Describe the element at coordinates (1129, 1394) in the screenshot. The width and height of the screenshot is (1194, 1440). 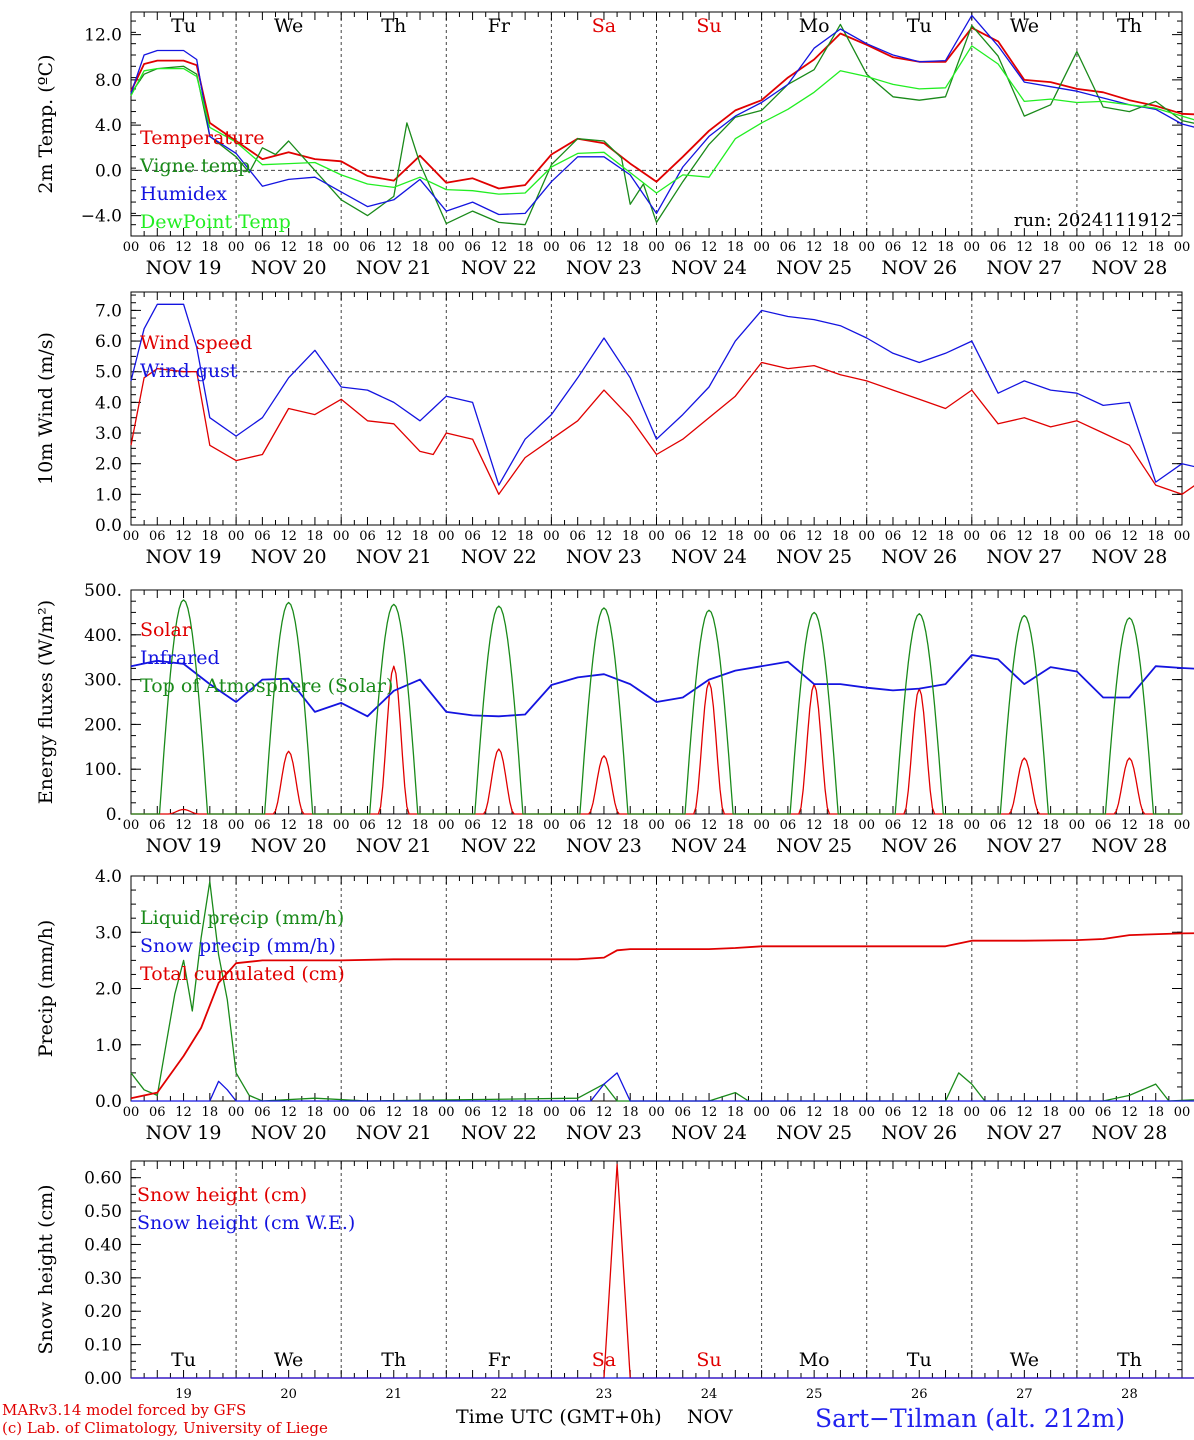
I see `day-number-label: 28` at that location.